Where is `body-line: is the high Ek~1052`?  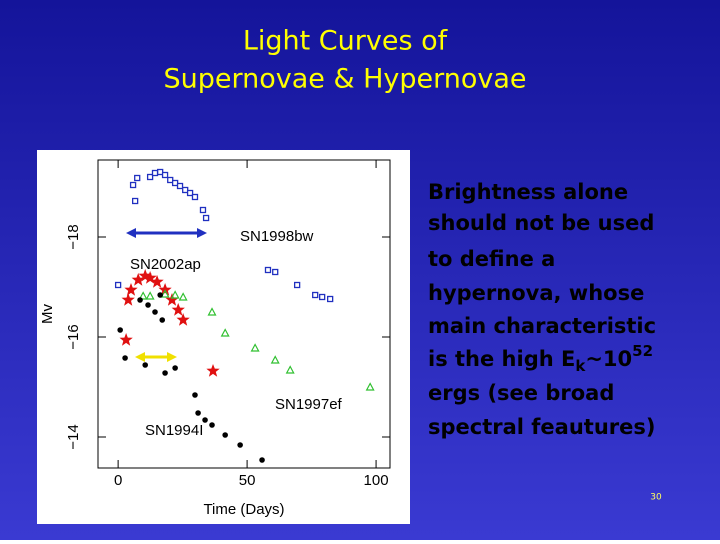
body-line: is the high Ek~1052 is located at coordinates (540, 358).